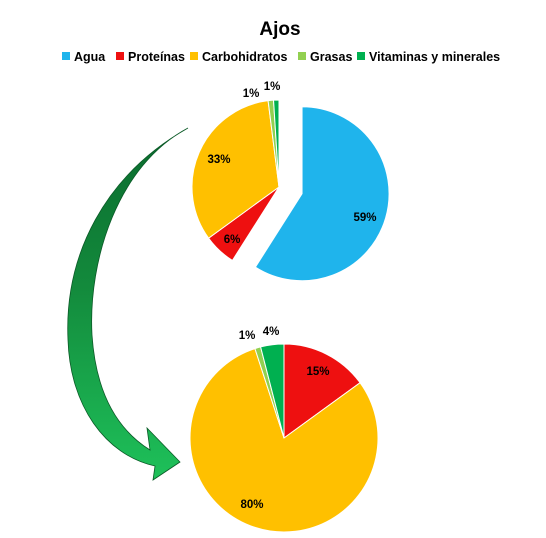 The height and width of the screenshot is (538, 546). What do you see at coordinates (272, 87) in the screenshot?
I see `pie1-label-vitaminas-y-minerales: 1%` at bounding box center [272, 87].